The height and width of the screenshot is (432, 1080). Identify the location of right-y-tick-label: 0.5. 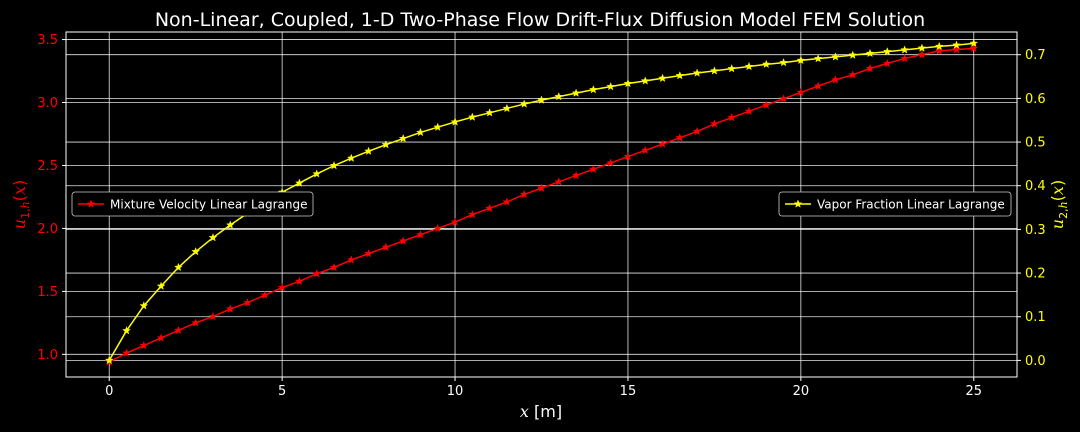
(1035, 143).